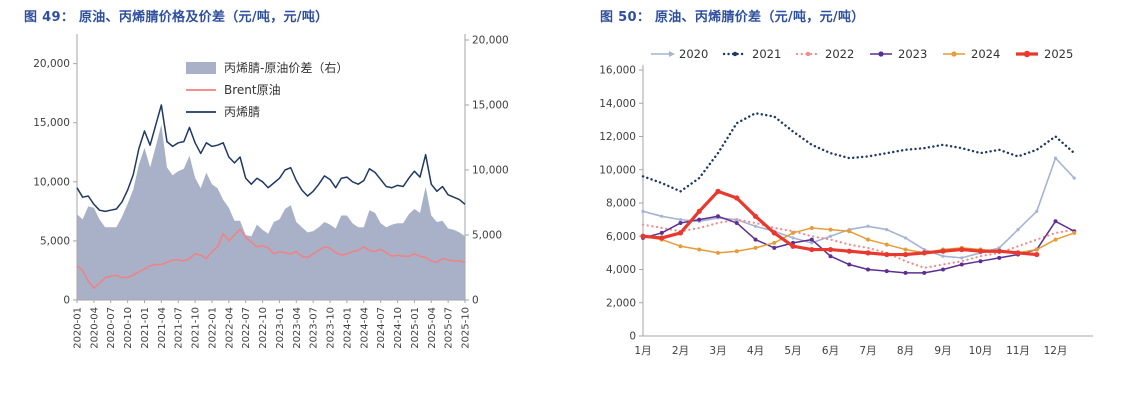 This screenshot has height=400, width=1123. Describe the element at coordinates (364, 328) in the screenshot. I see `x-axis-tick-label: 2024-04` at that location.